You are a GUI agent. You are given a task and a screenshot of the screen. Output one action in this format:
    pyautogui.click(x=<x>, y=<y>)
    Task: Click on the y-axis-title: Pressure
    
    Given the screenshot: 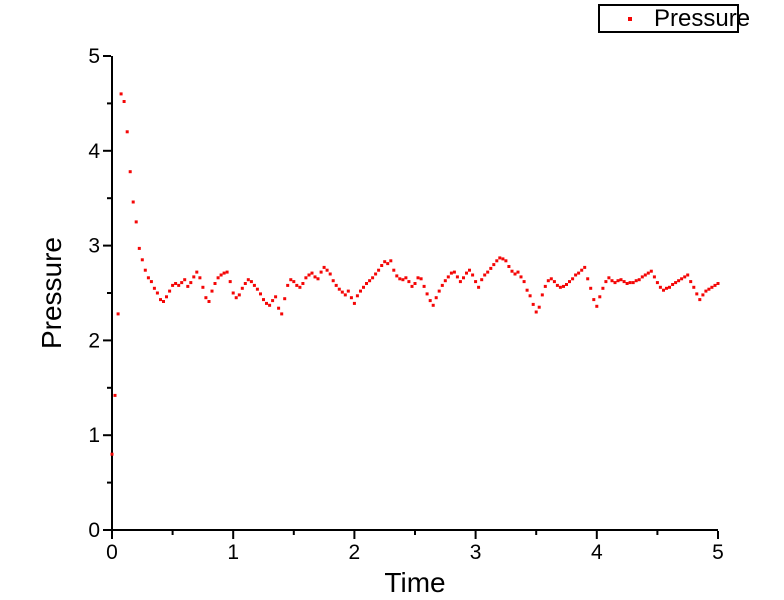 What is the action you would take?
    pyautogui.click(x=51, y=293)
    